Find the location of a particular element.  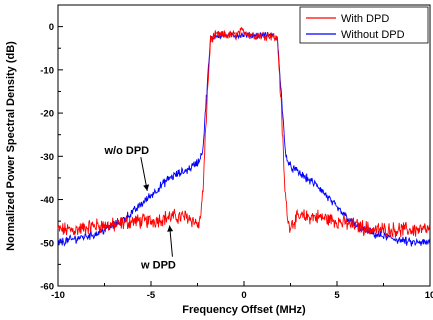

y-tick-label: -10 is located at coordinates (47, 70).